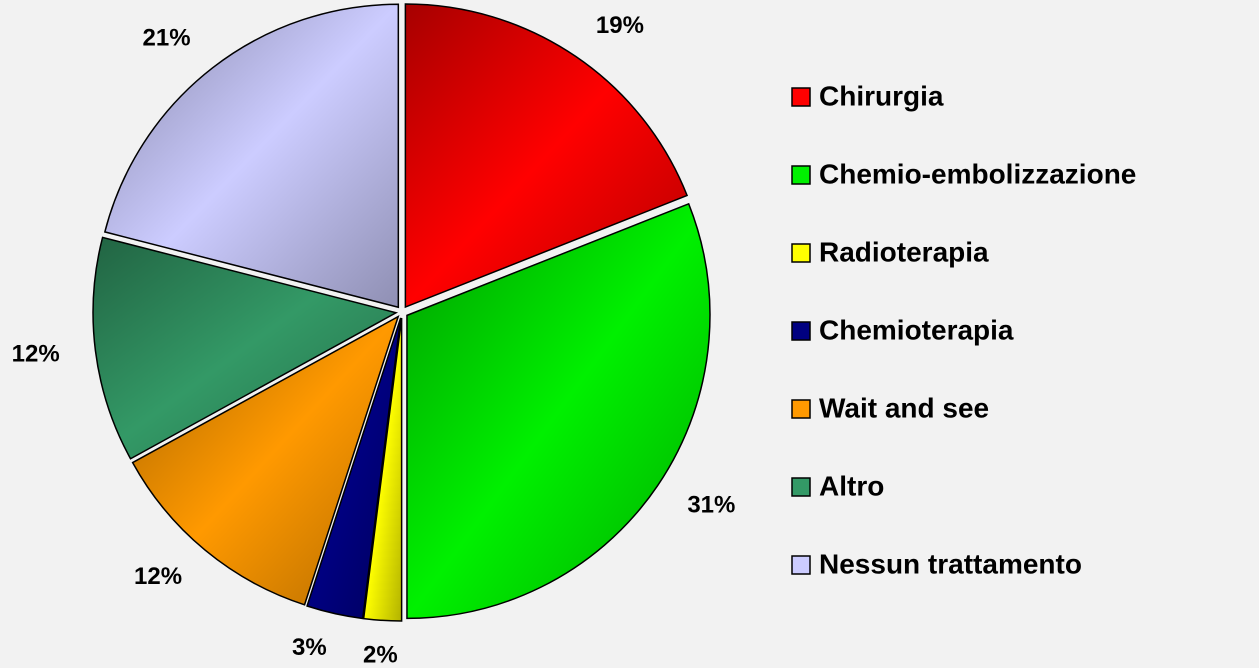  I want to click on legend-label: Chemio-embolizzazione, so click(977, 173).